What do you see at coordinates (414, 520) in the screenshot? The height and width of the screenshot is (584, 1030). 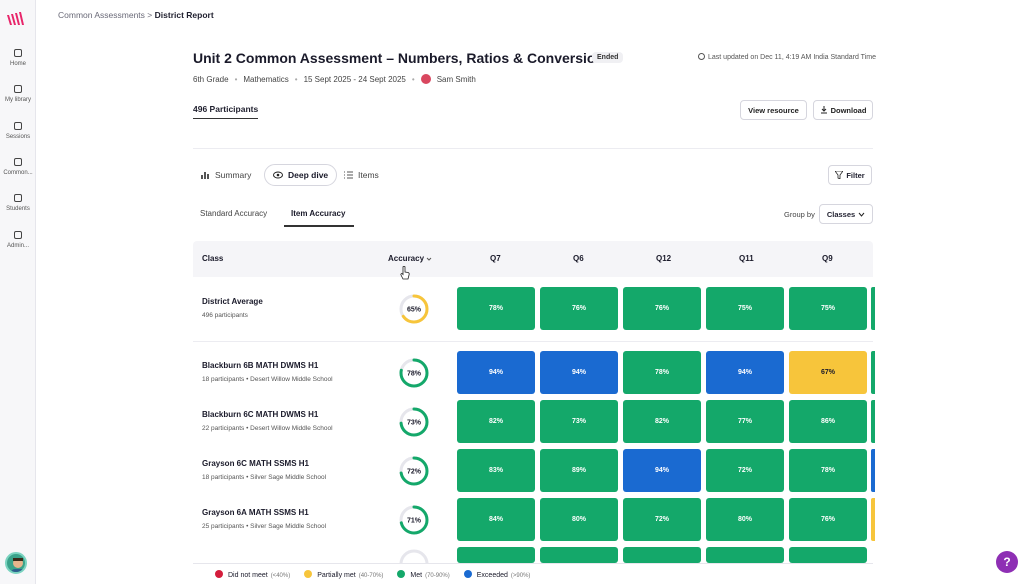 I see `accuracy-ring: 71%` at bounding box center [414, 520].